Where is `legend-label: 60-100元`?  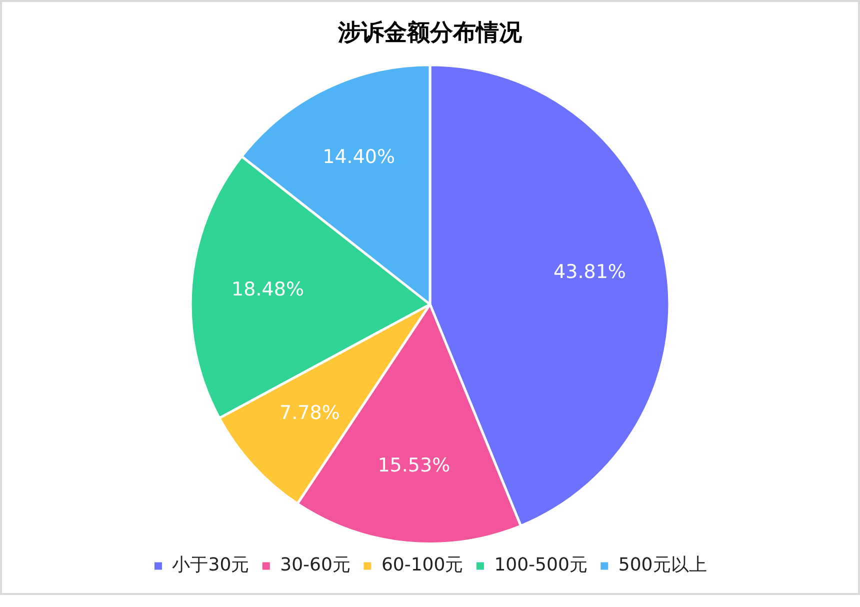
legend-label: 60-100元 is located at coordinates (422, 565).